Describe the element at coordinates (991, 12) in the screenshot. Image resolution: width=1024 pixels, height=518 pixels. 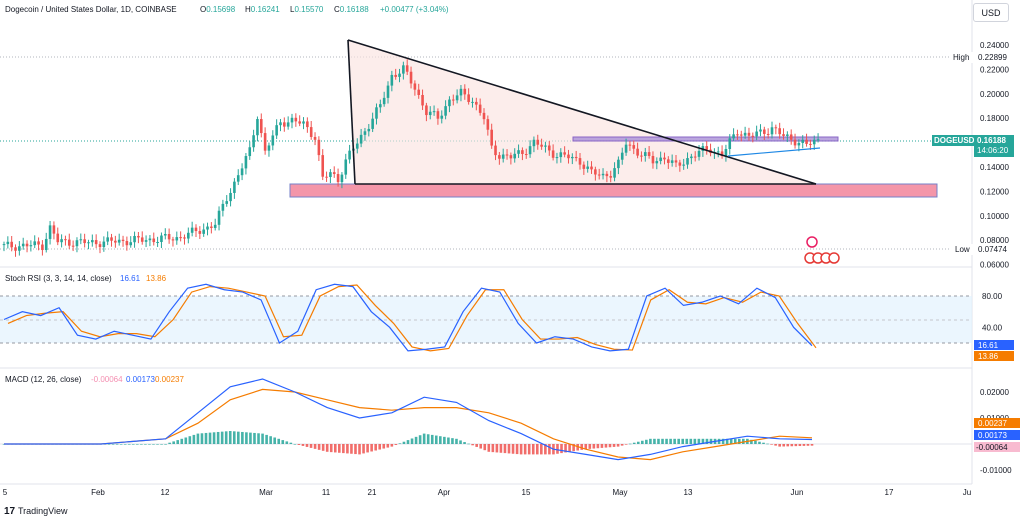
I see `currency-button: USD` at that location.